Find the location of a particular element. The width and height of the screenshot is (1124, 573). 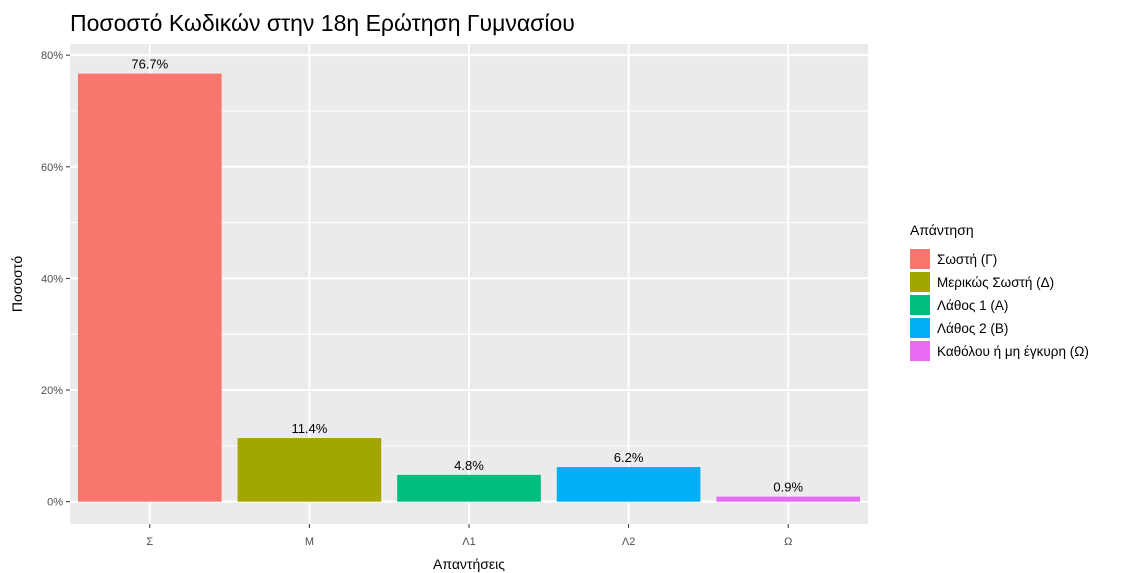

x-tick-label: Μ is located at coordinates (309, 542).